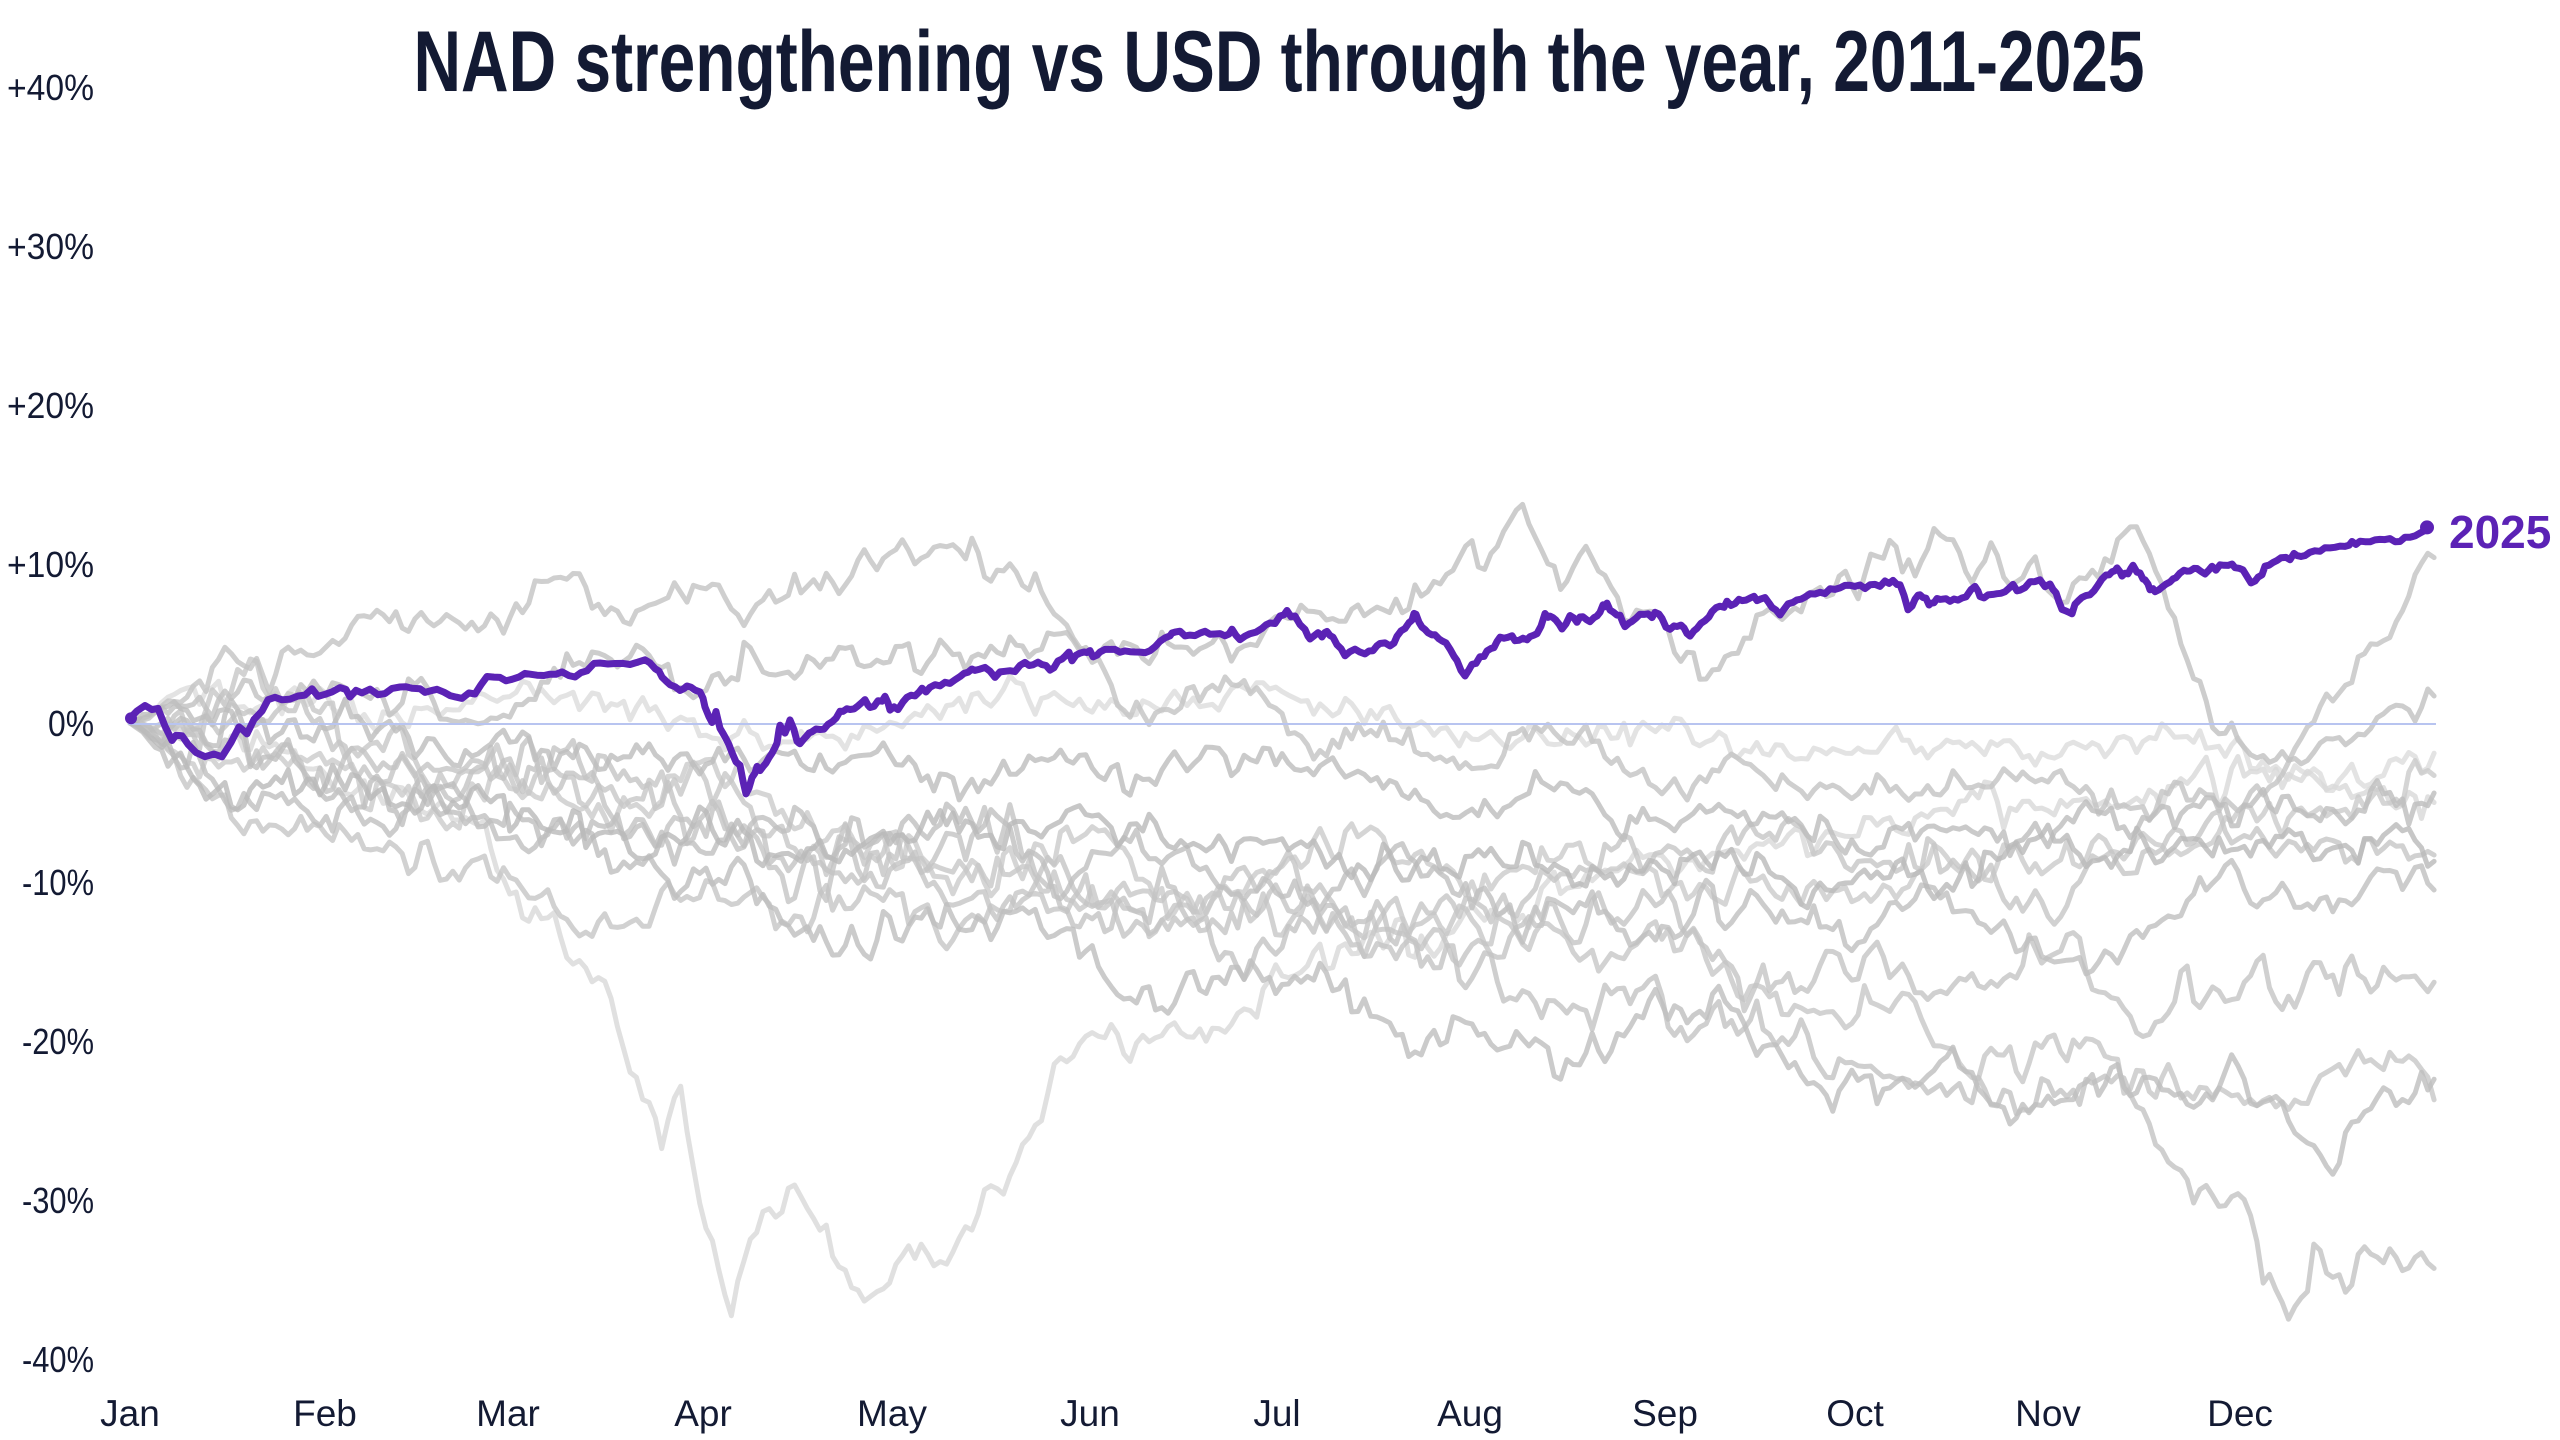 The width and height of the screenshot is (2560, 1440). I want to click on svg-text: Oct, so click(1855, 1413).